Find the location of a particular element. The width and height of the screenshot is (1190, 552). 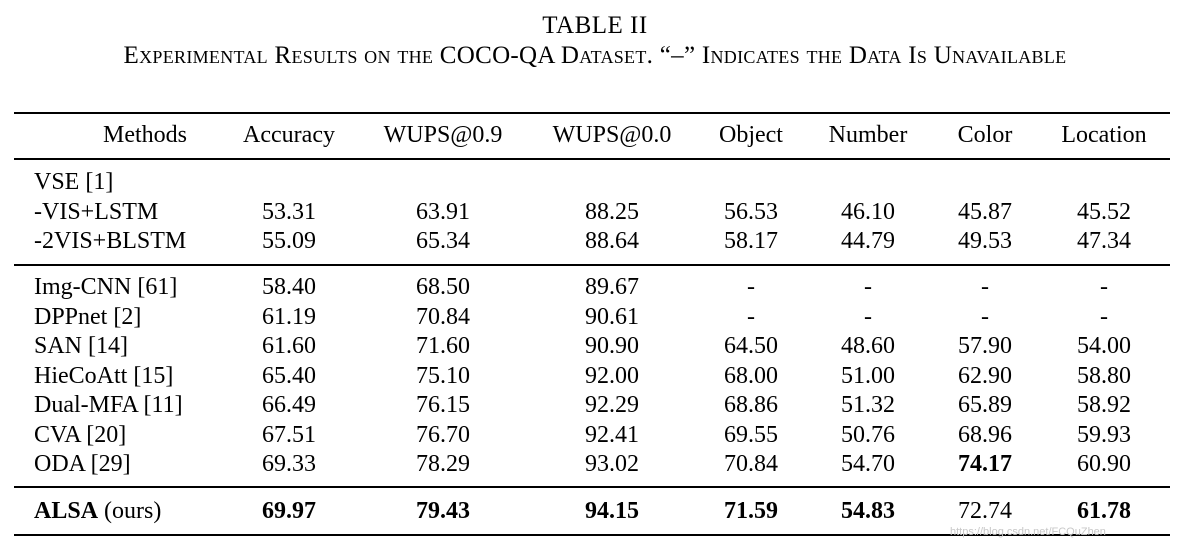

value-cell: 58.80 is located at coordinates (1104, 375).